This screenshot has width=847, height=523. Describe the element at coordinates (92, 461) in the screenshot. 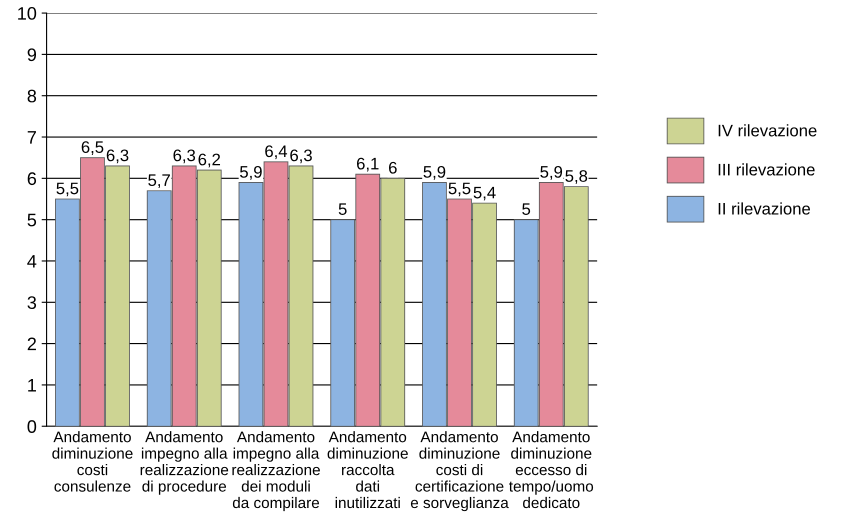

I see `x-tick-label: Andamento diminuzione costi consulenze` at that location.